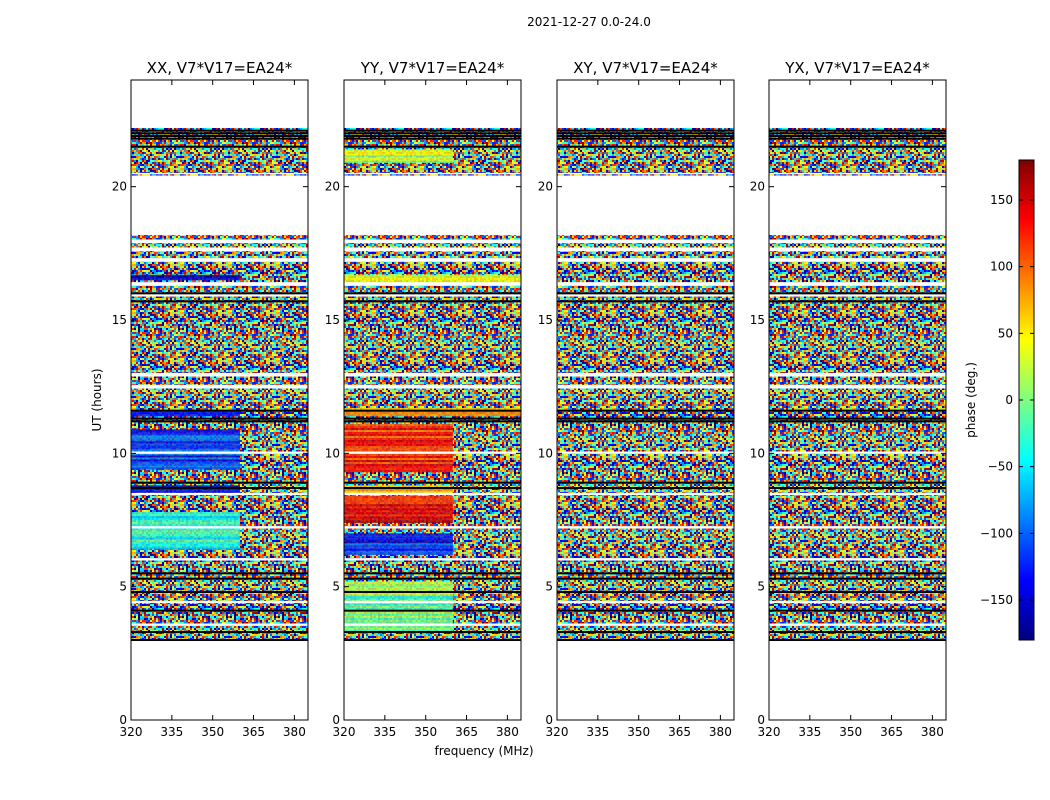  What do you see at coordinates (1009, 400) in the screenshot?
I see `colorbar-tick-label: 0` at bounding box center [1009, 400].